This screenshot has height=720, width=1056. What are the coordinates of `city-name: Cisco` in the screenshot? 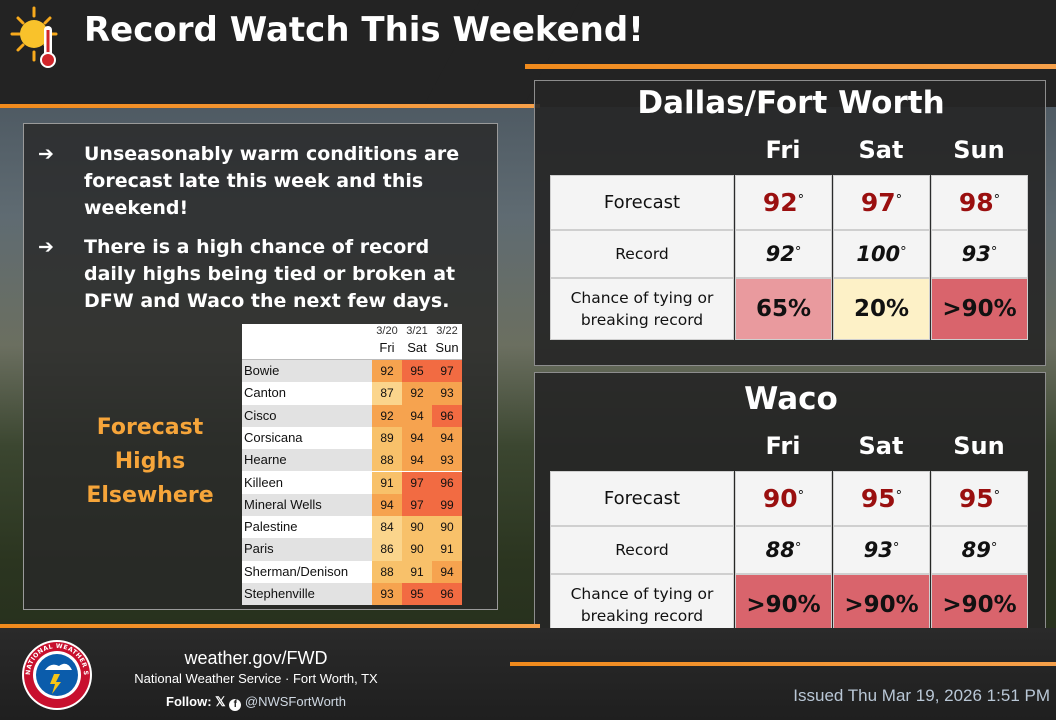 It's located at (260, 415).